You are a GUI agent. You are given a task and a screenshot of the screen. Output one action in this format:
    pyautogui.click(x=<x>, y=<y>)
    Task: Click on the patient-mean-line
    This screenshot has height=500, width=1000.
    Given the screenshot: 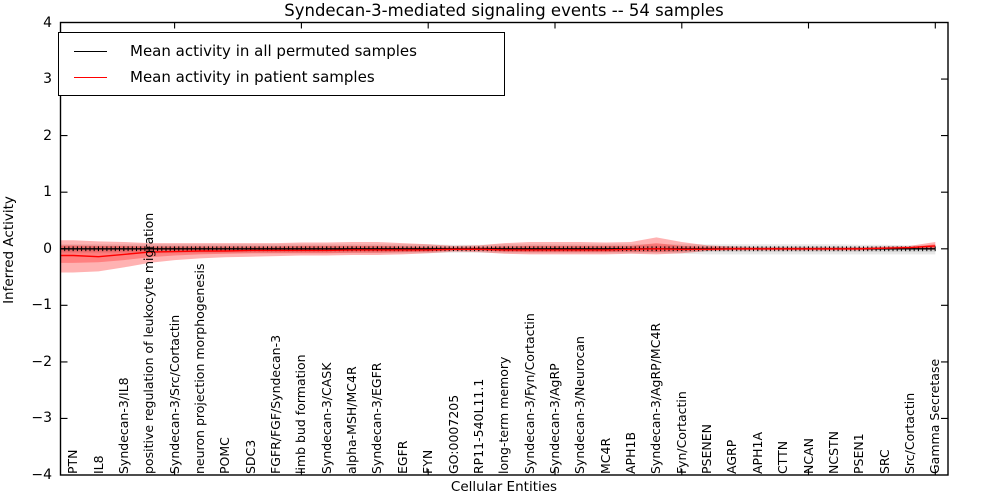 What is the action you would take?
    pyautogui.click(x=498, y=251)
    